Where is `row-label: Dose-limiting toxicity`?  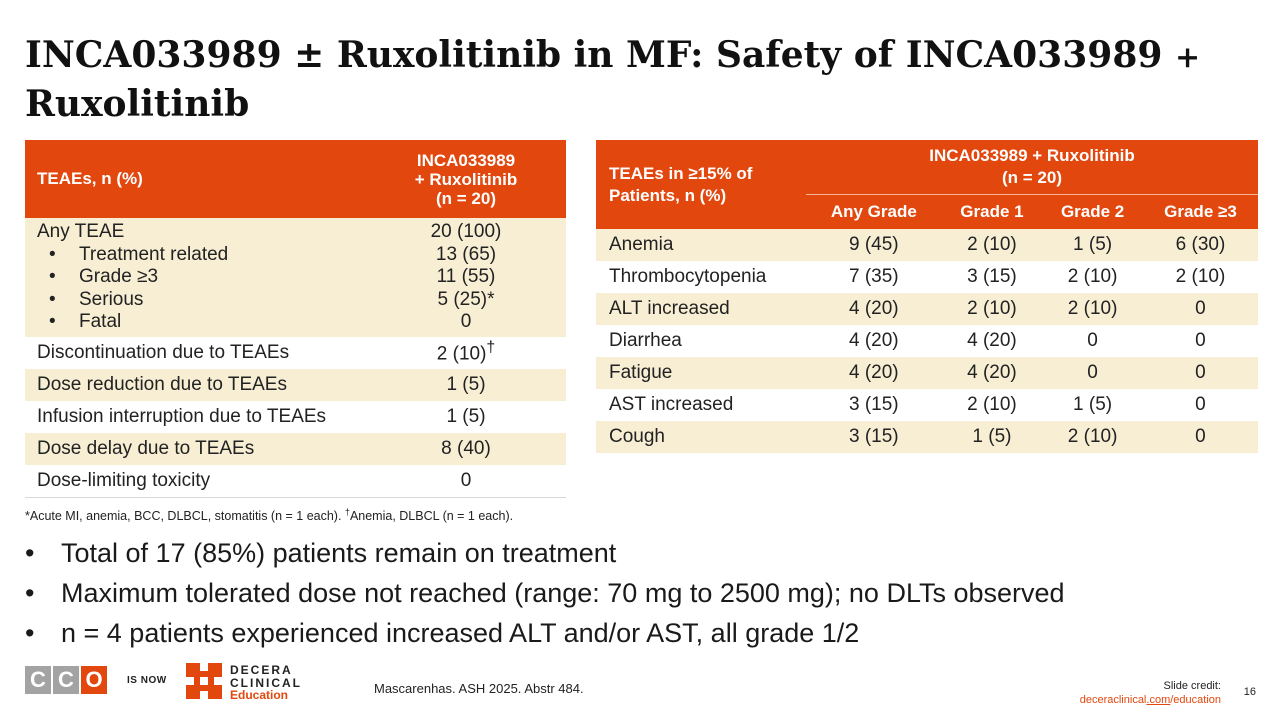
row-label: Dose-limiting toxicity is located at coordinates (195, 481).